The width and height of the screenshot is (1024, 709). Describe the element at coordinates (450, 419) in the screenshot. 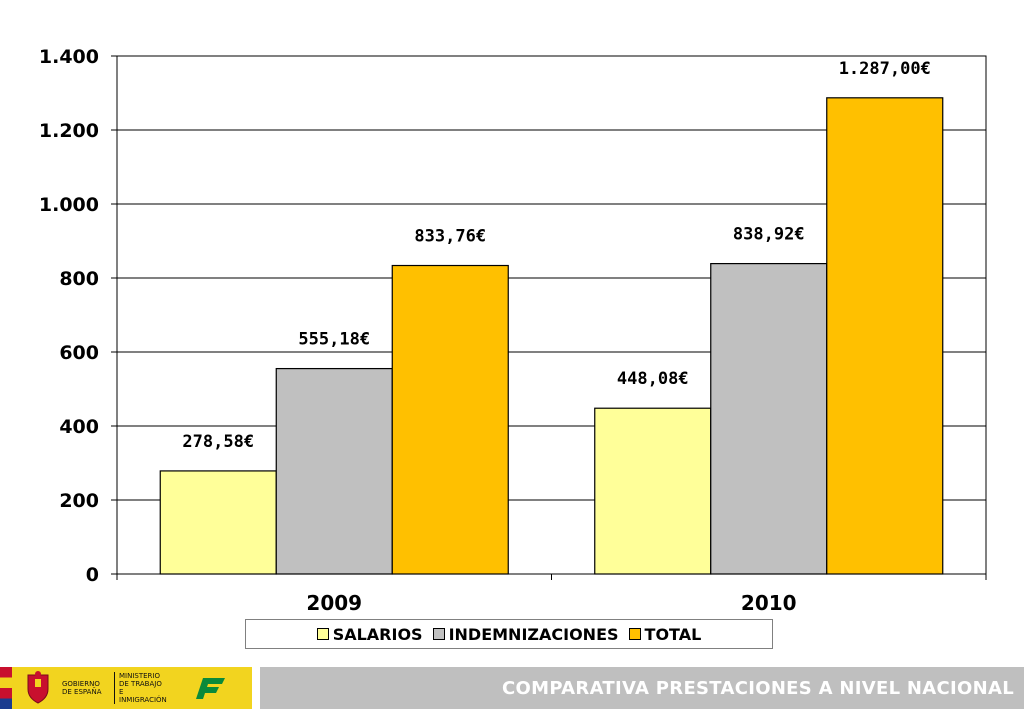

I see `bar-total-2009` at that location.